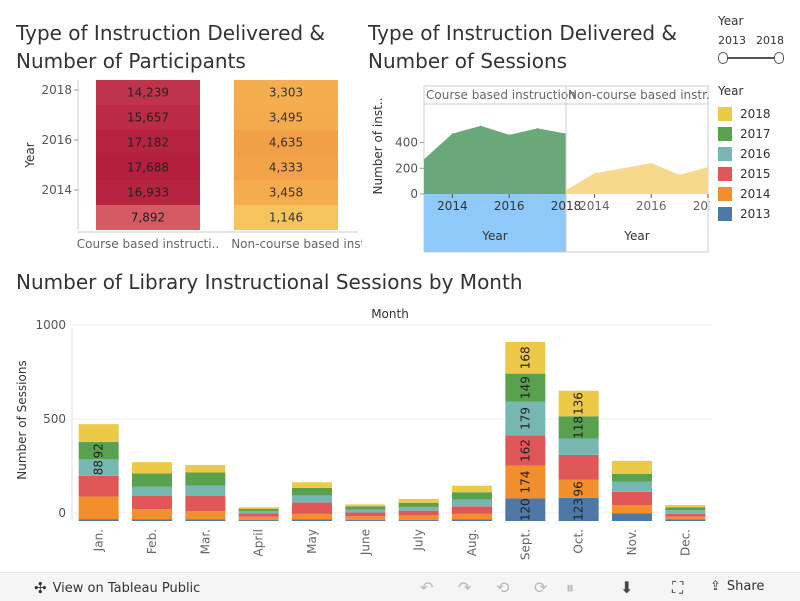 The image size is (800, 601). I want to click on undo-icon: ↶, so click(427, 587).